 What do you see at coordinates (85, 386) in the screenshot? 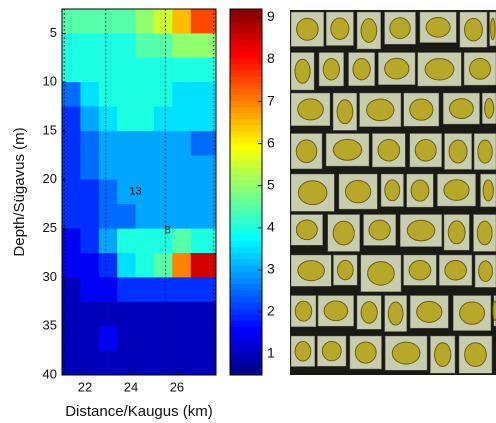
I see `x-tick-label: 22` at bounding box center [85, 386].